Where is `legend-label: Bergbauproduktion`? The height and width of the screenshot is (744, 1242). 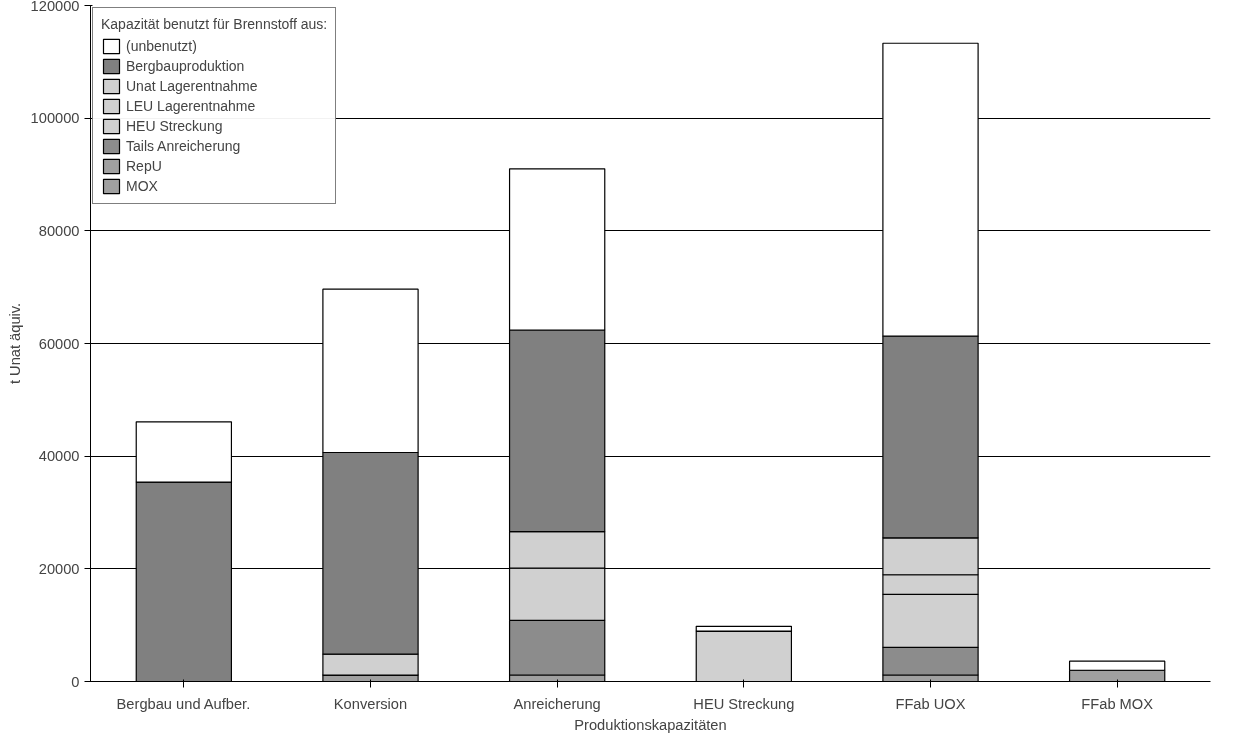 legend-label: Bergbauproduktion is located at coordinates (185, 66).